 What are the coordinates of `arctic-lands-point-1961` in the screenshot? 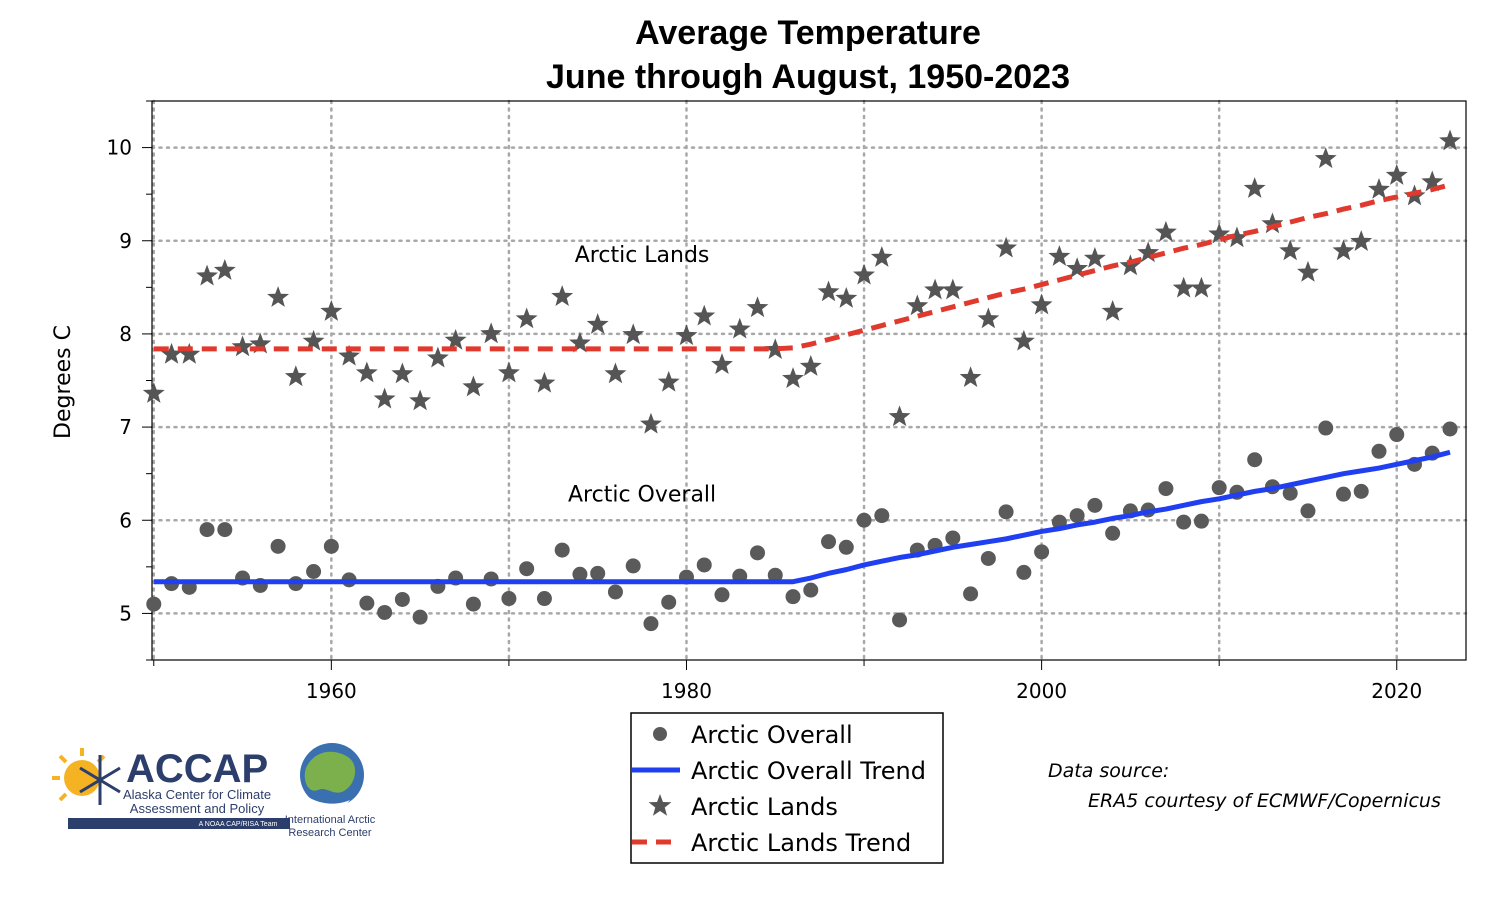 It's located at (349, 355).